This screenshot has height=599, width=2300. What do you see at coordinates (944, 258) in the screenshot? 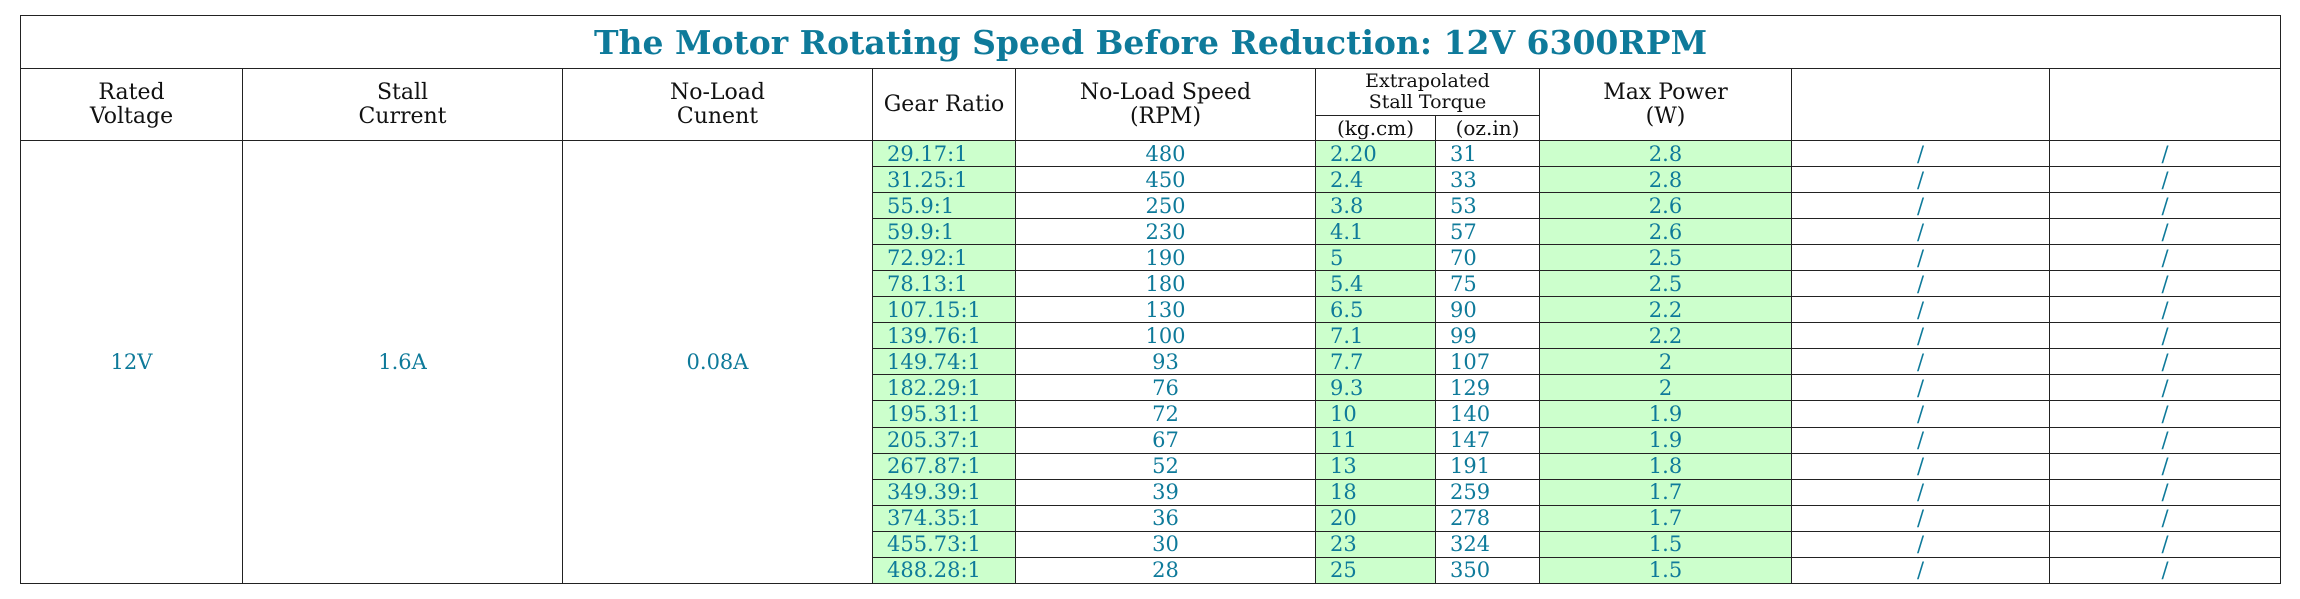
I see `gear-ratio-cell: 72.92:1` at bounding box center [944, 258].